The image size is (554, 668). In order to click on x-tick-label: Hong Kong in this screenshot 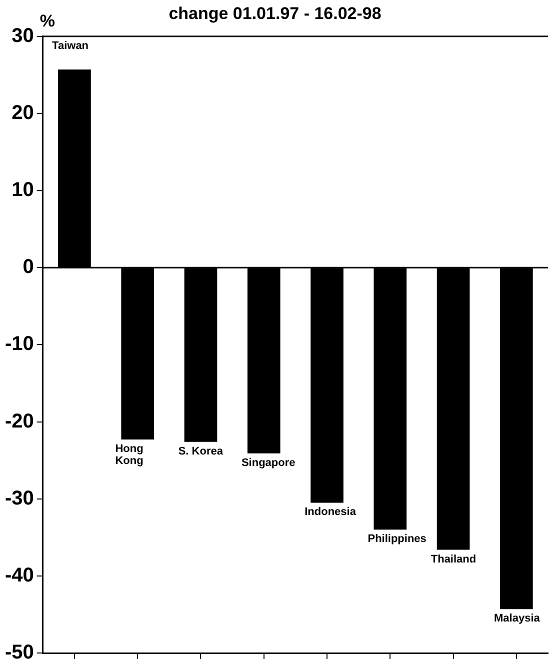, I will do `click(129, 455)`.